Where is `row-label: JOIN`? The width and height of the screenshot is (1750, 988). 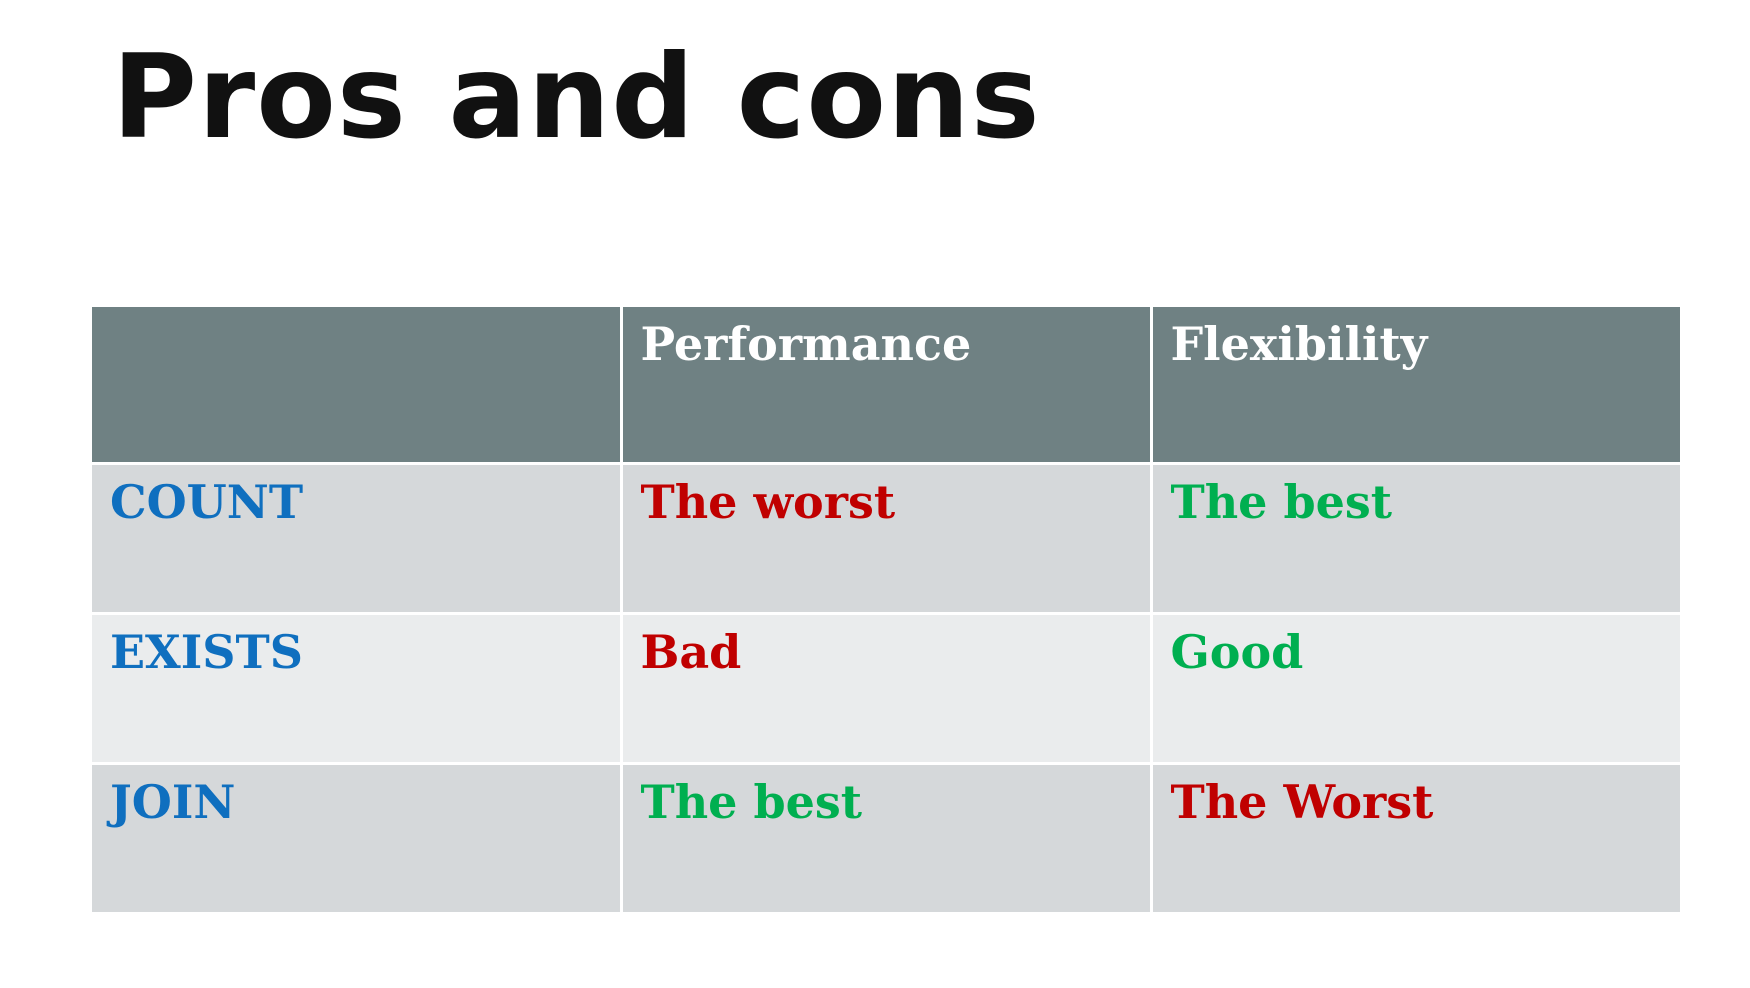 row-label: JOIN is located at coordinates (357, 838).